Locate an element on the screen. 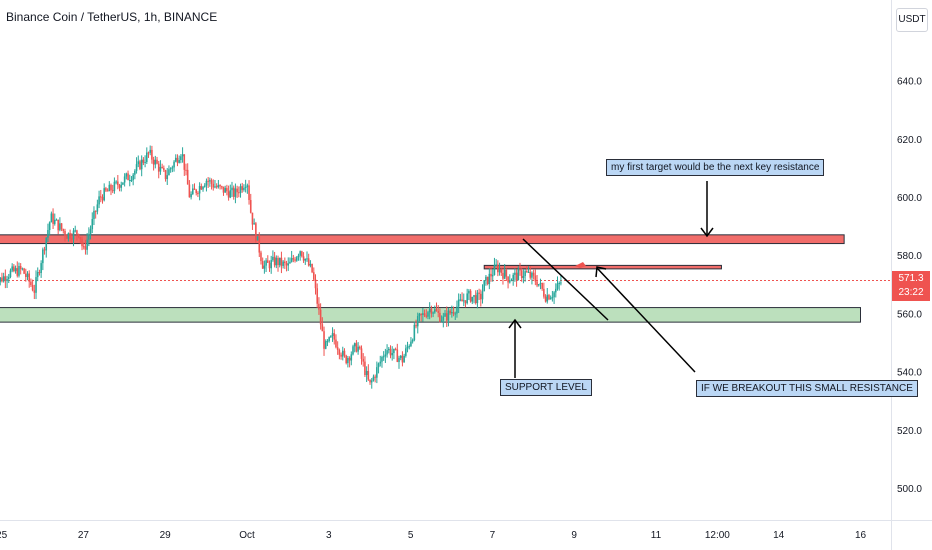  breakout-note: IF WE BREAKOUT THIS SMALL RESISTANCE is located at coordinates (807, 388).